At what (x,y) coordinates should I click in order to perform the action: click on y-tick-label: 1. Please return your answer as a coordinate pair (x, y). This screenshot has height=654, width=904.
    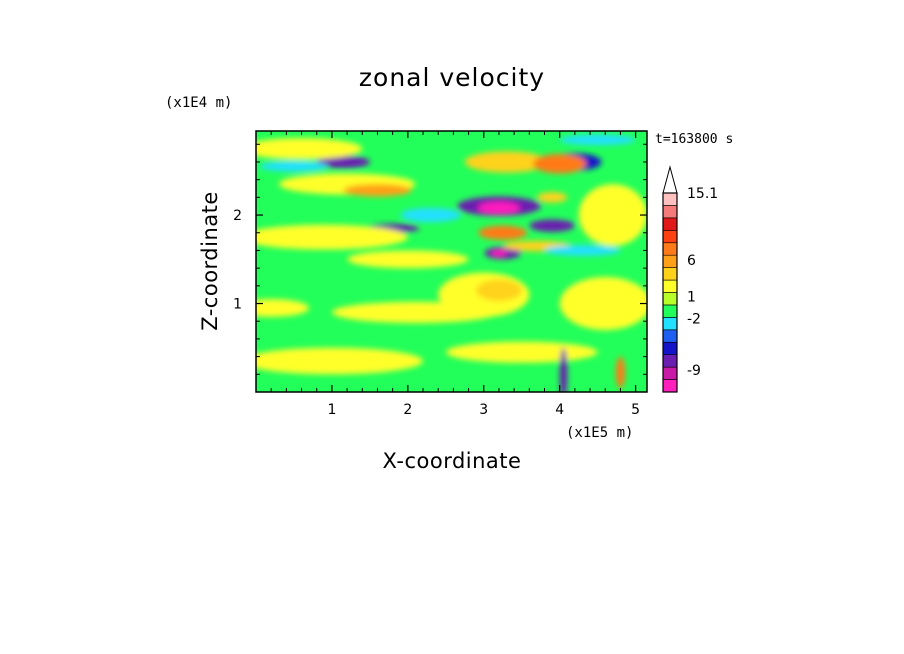
    Looking at the image, I should click on (237, 305).